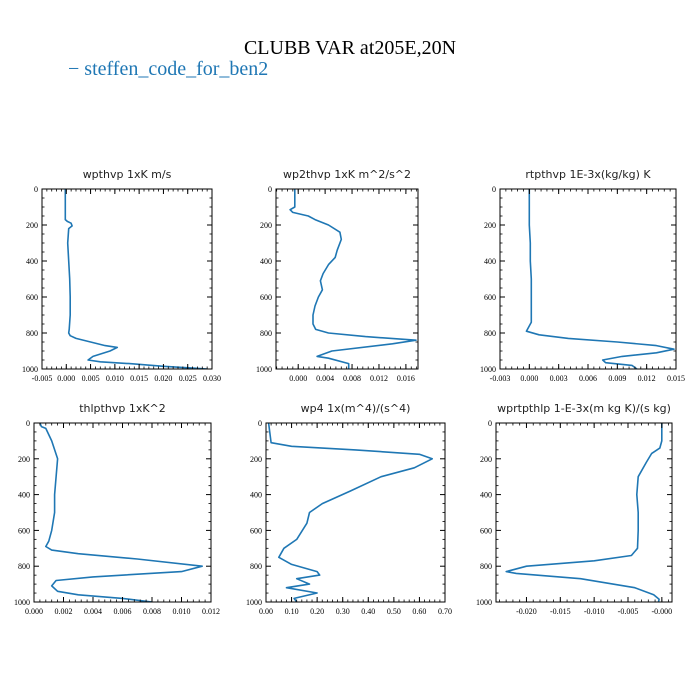  Describe the element at coordinates (212, 378) in the screenshot. I see `x-tick-label: 0.030` at that location.